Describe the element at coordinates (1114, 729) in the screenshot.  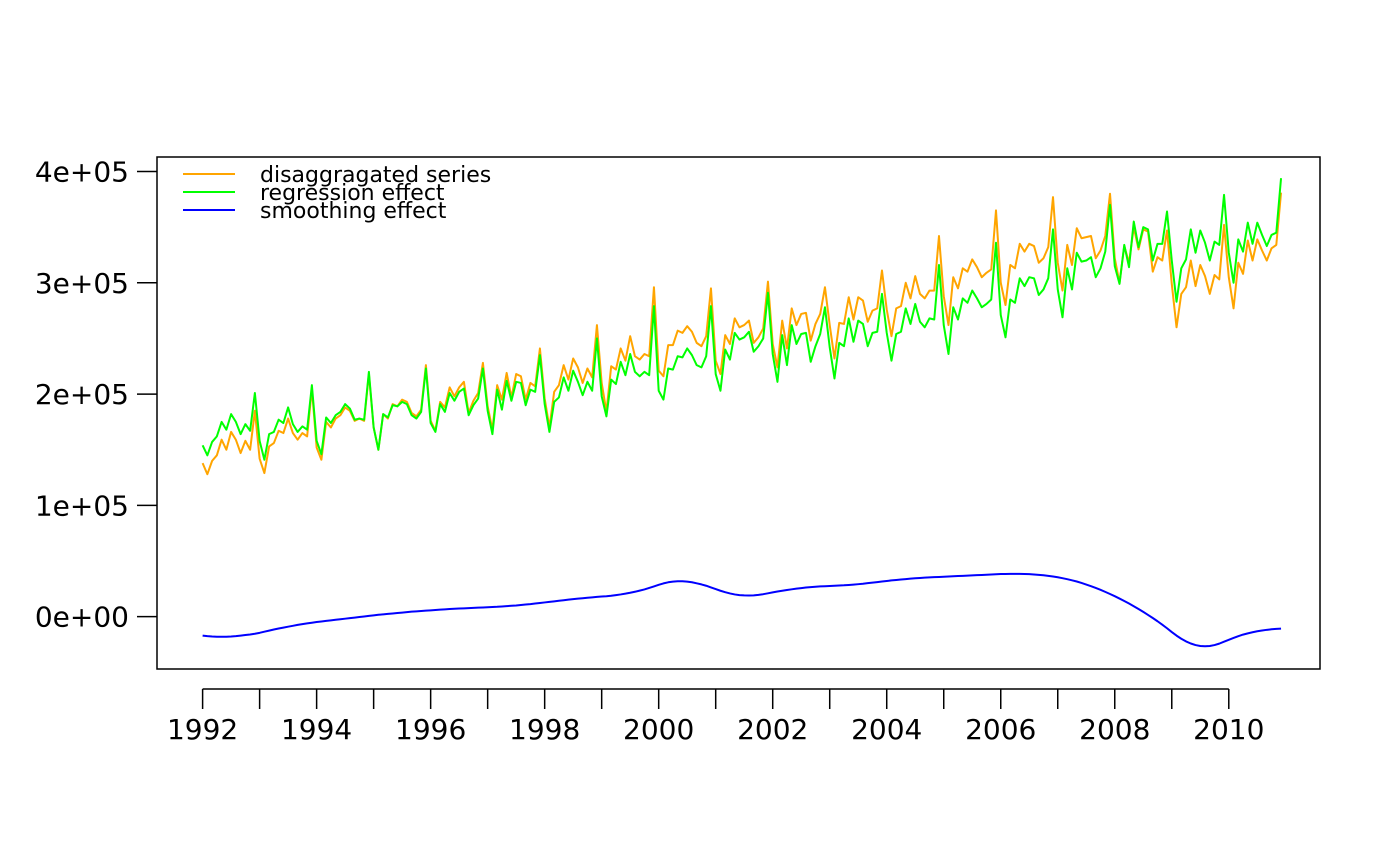
I see `x-tick-label: 2008` at that location.